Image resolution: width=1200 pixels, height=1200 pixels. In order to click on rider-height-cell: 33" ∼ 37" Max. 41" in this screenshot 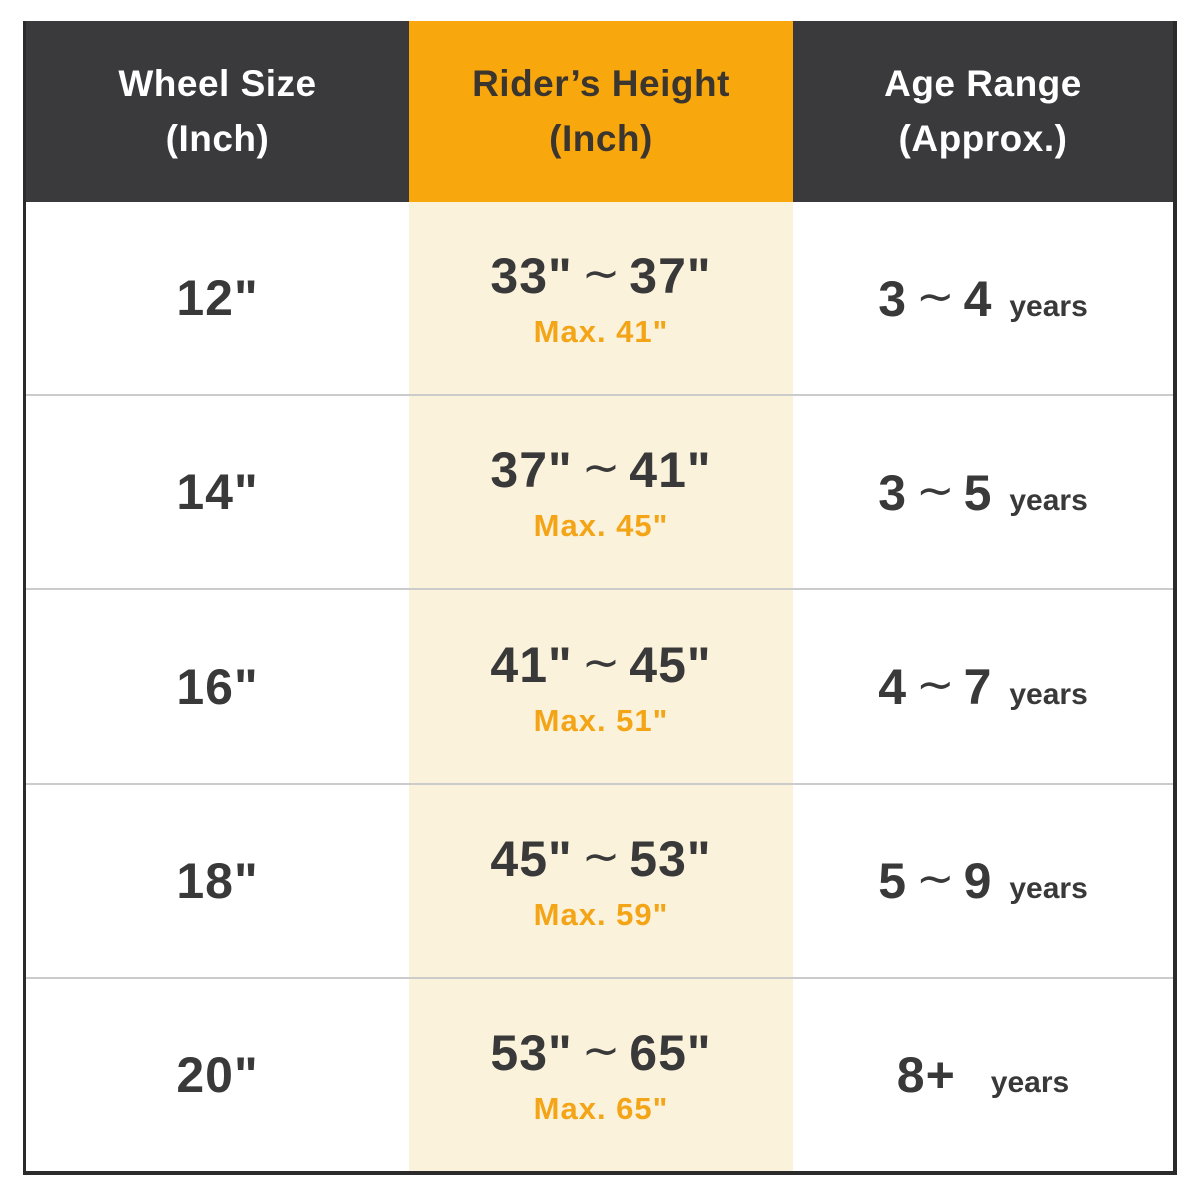, I will do `click(601, 298)`.